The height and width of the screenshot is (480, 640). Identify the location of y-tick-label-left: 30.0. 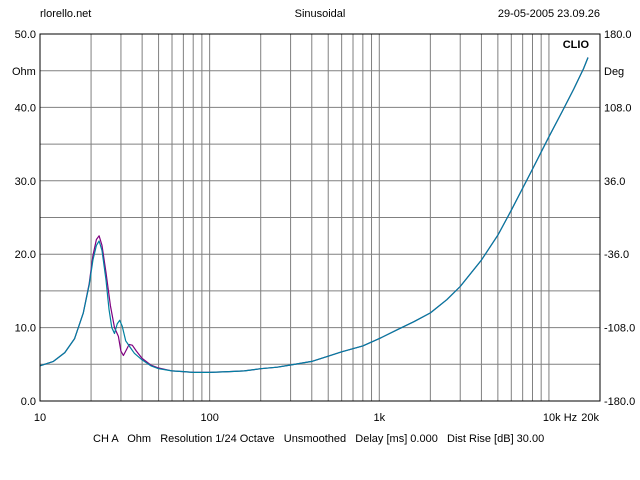
(25, 182).